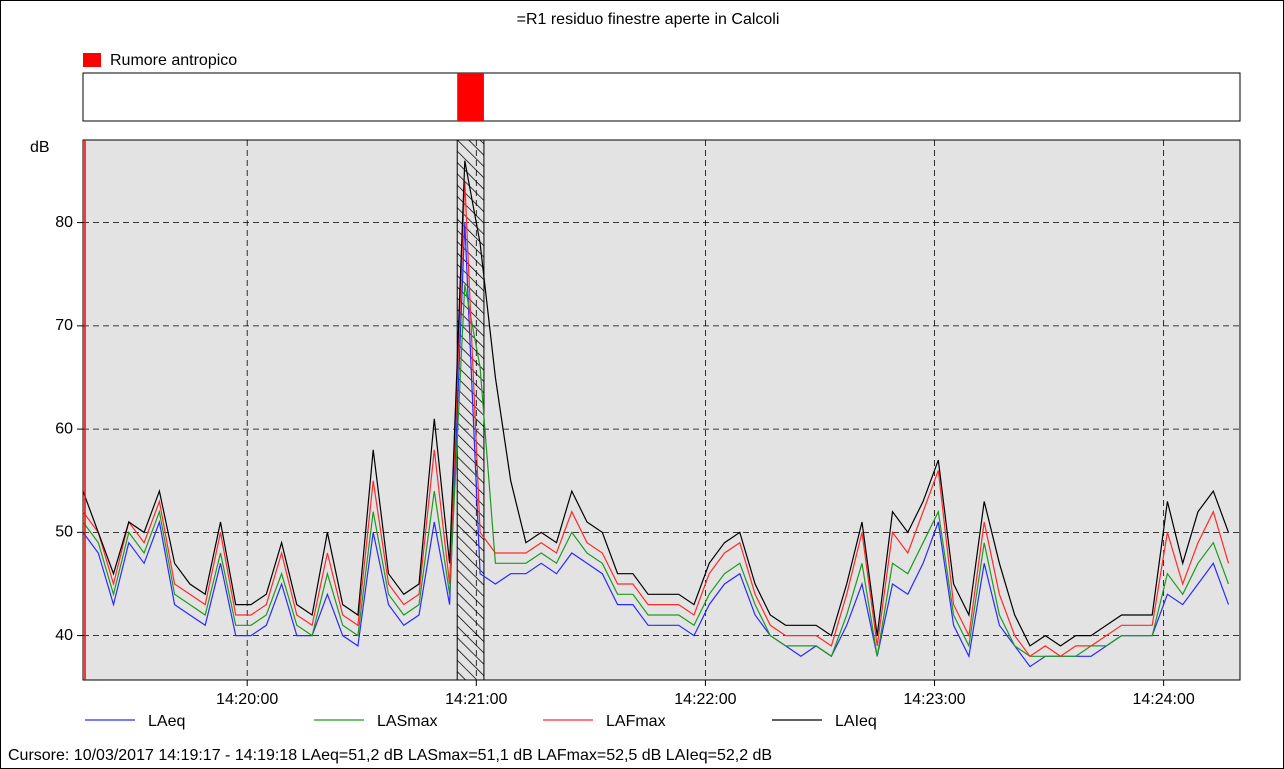  Describe the element at coordinates (470, 410) in the screenshot. I see `event-region` at that location.